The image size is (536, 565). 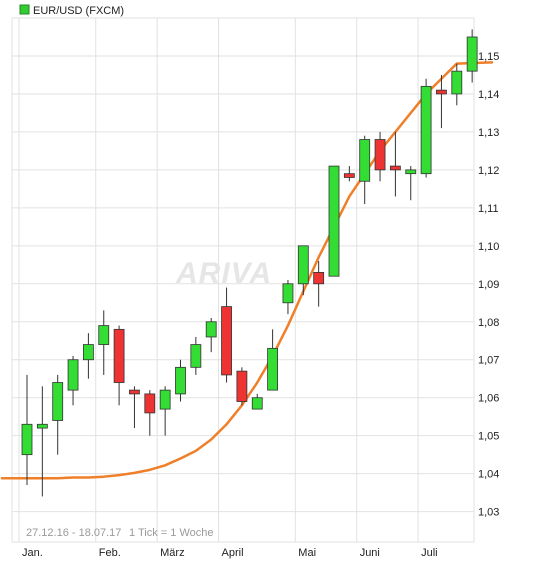 I want to click on x-tick-label: April, so click(x=233, y=553).